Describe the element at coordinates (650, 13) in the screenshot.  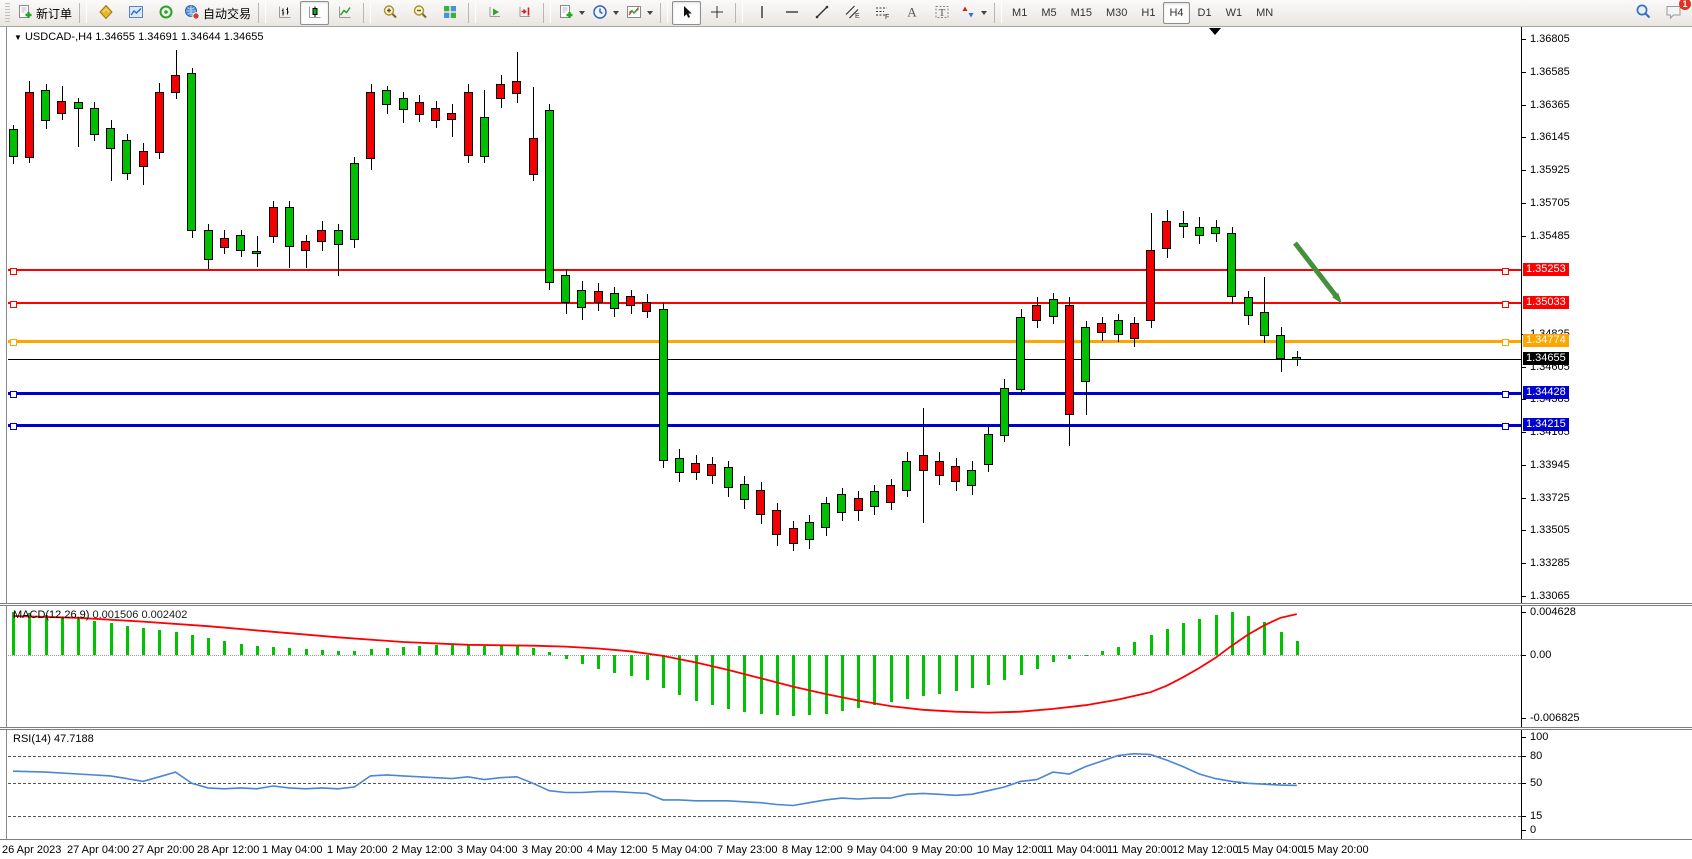
I see `chevron-down-icon` at that location.